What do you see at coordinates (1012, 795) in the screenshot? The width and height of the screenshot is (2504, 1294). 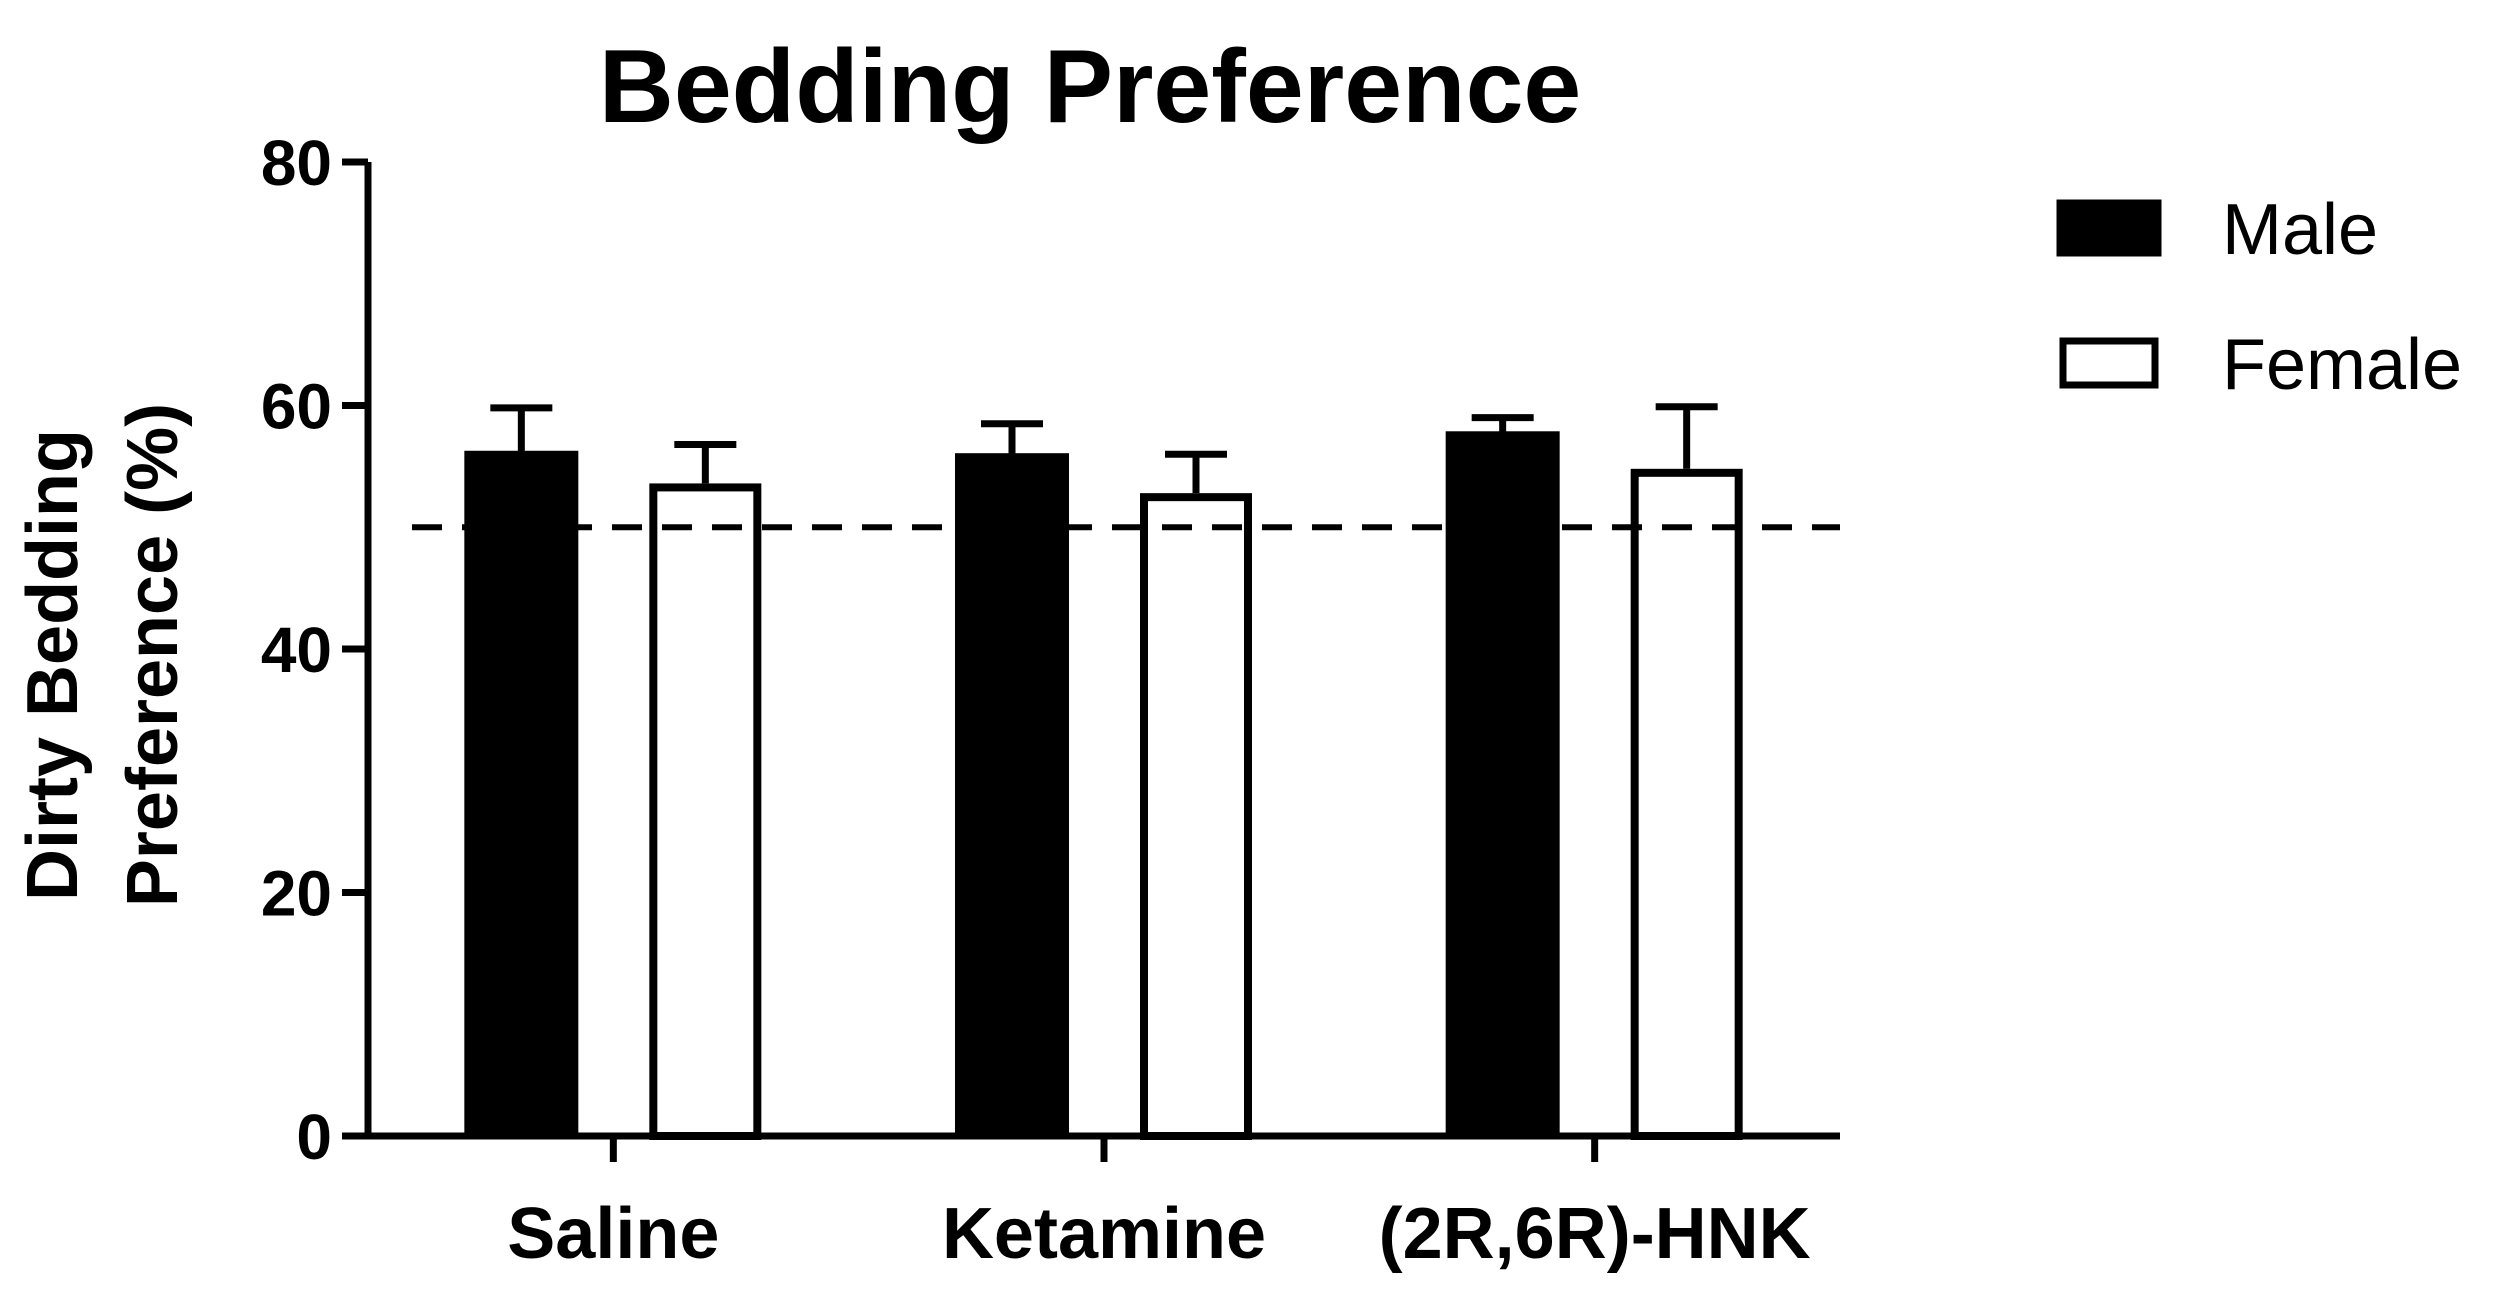 I see `bar-male-ketamine` at bounding box center [1012, 795].